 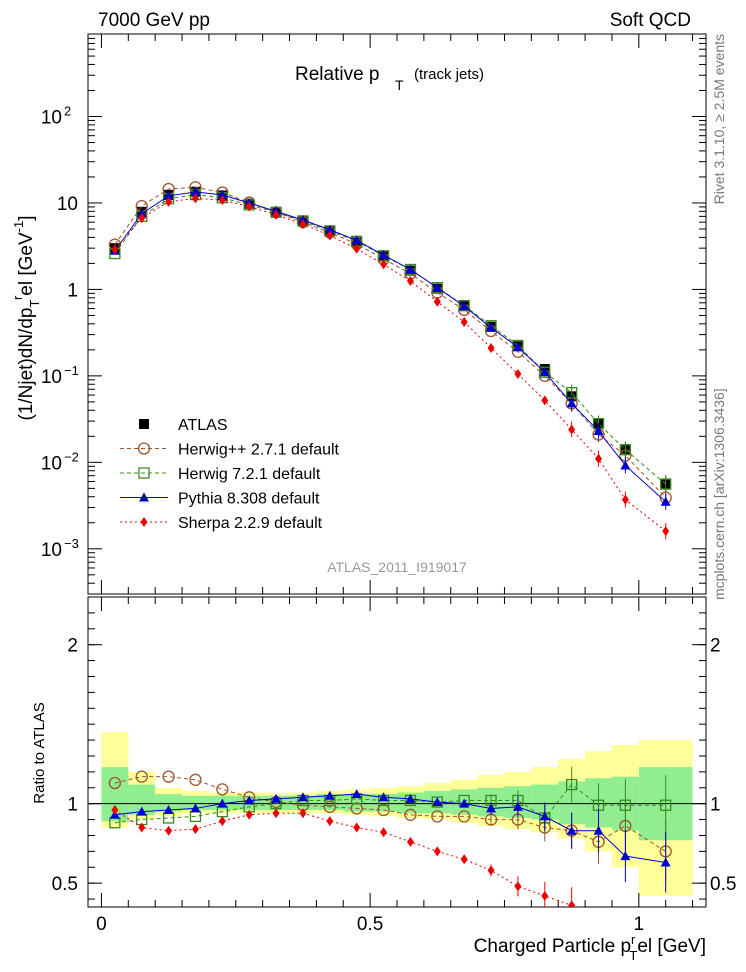 I want to click on legend-marker-atlas, so click(x=144, y=424).